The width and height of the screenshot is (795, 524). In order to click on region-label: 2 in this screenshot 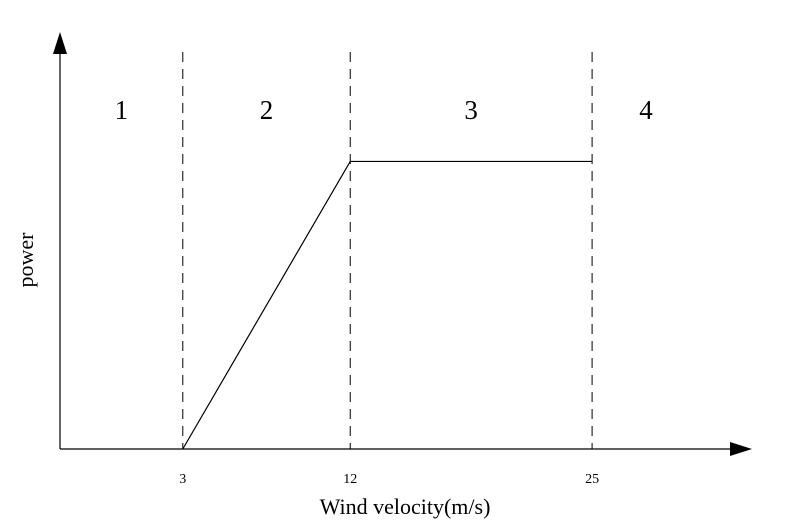, I will do `click(267, 110)`.